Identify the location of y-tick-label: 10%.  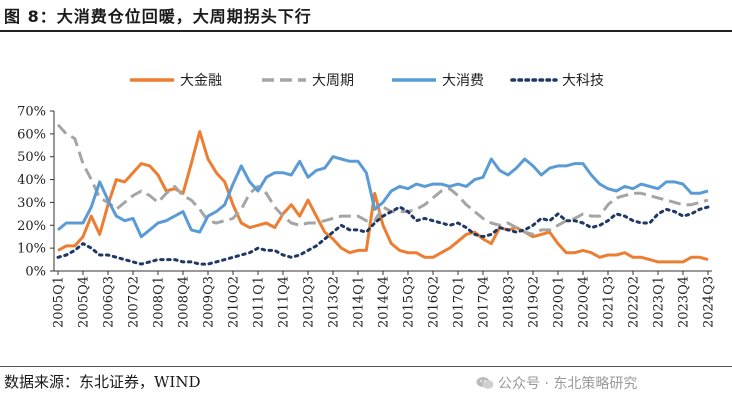
(31, 249).